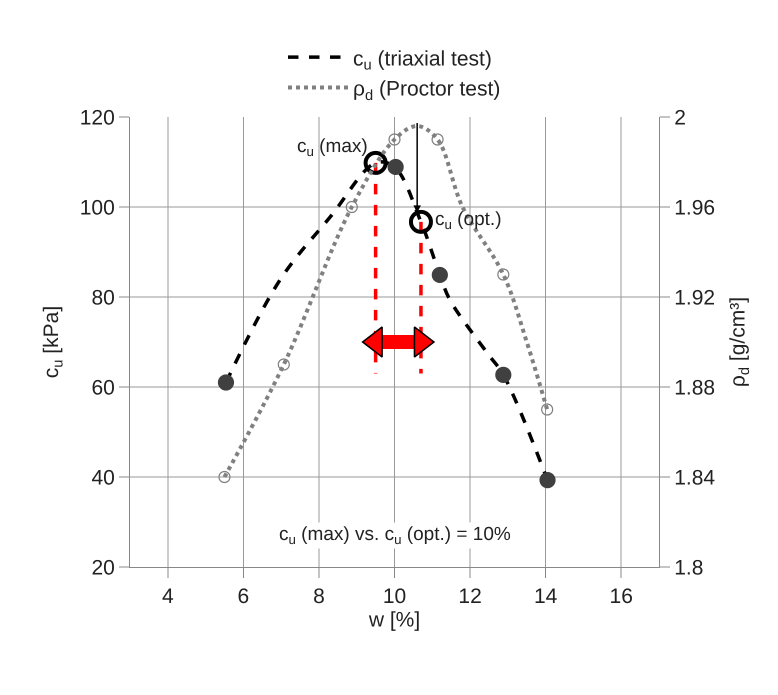  Describe the element at coordinates (470, 596) in the screenshot. I see `x-tick-label: 12` at that location.